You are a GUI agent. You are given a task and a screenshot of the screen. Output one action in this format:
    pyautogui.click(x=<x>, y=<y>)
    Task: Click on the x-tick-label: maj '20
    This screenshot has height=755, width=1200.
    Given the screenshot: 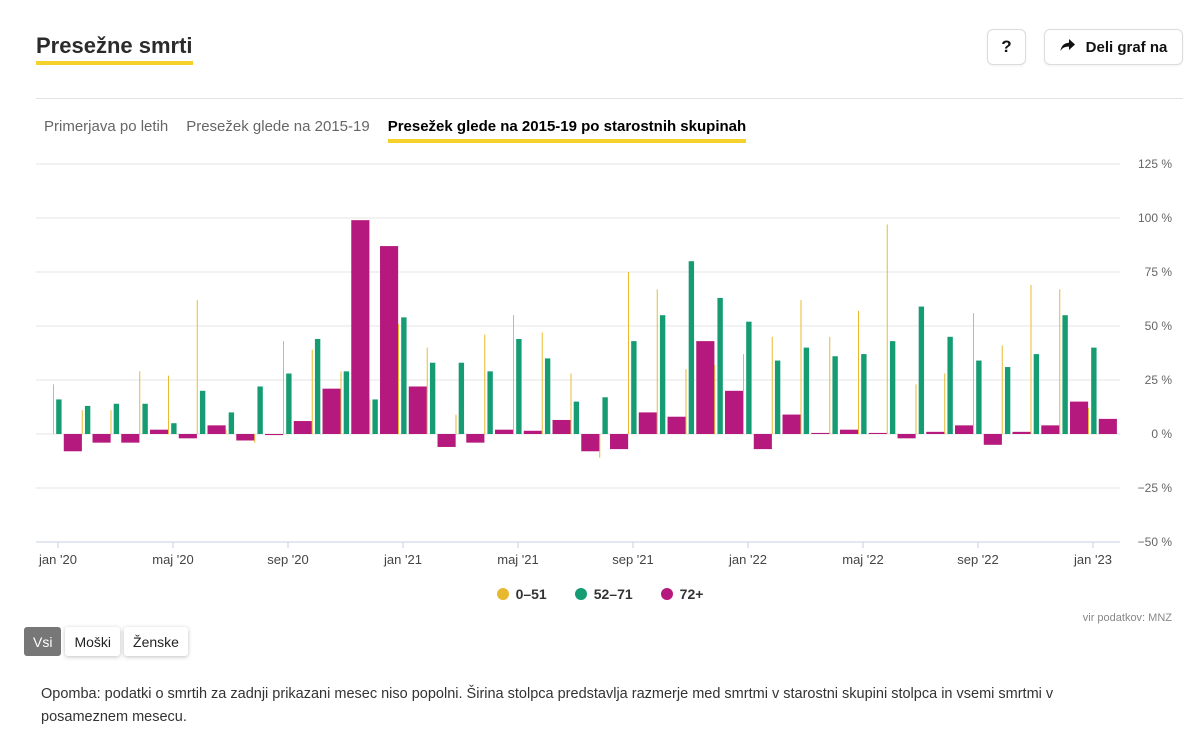 What is the action you would take?
    pyautogui.click(x=173, y=559)
    